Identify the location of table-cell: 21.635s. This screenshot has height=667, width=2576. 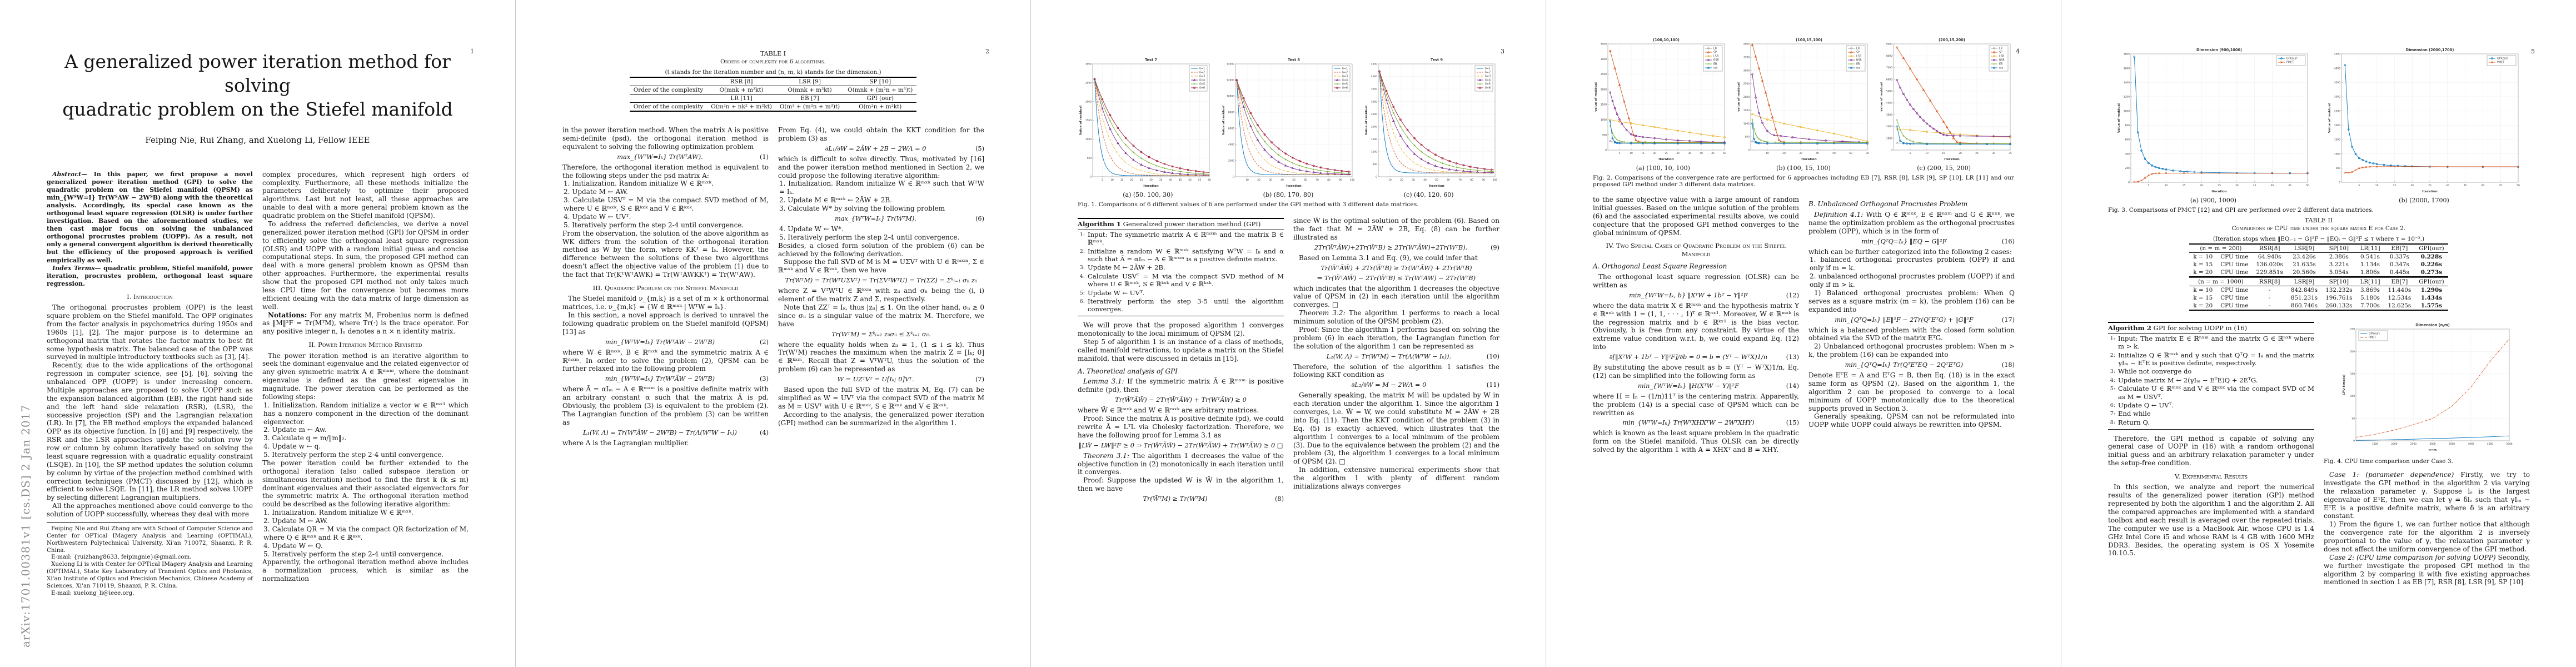
(2304, 264).